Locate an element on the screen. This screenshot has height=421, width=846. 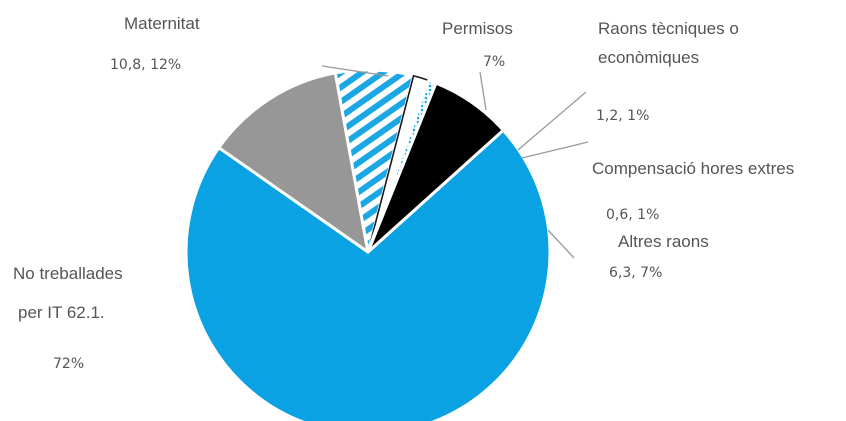
label-permisos-name: Permisos is located at coordinates (477, 28).